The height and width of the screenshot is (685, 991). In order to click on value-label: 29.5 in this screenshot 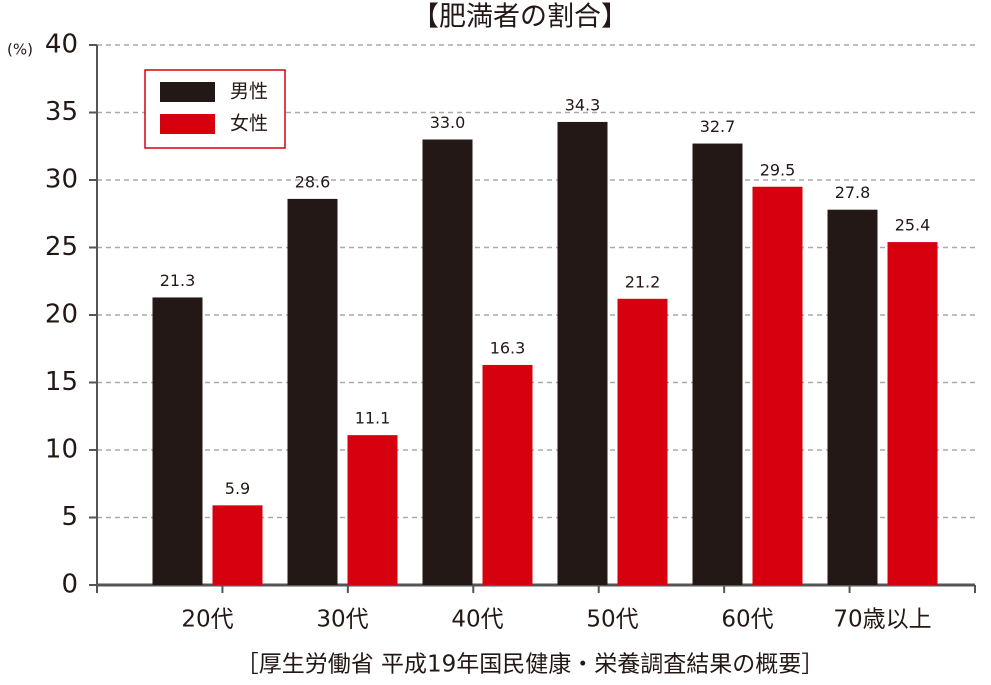, I will do `click(778, 169)`.